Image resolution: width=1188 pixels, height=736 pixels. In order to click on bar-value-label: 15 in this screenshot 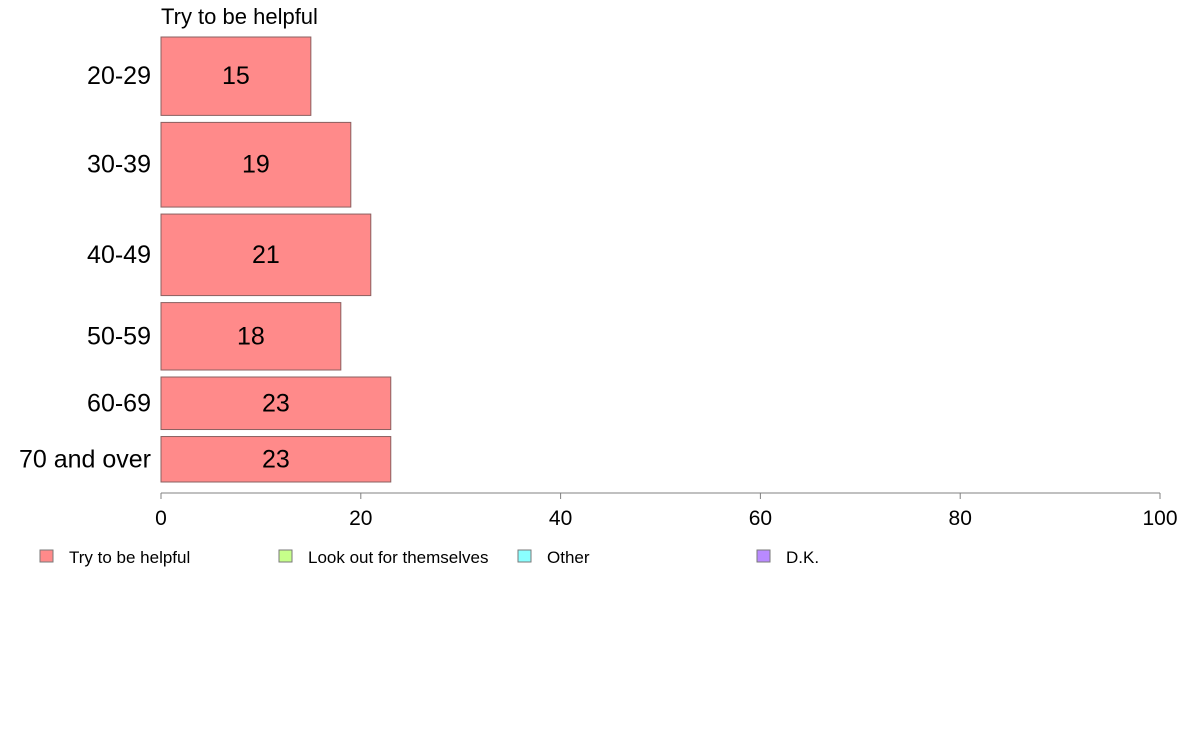, I will do `click(236, 76)`.